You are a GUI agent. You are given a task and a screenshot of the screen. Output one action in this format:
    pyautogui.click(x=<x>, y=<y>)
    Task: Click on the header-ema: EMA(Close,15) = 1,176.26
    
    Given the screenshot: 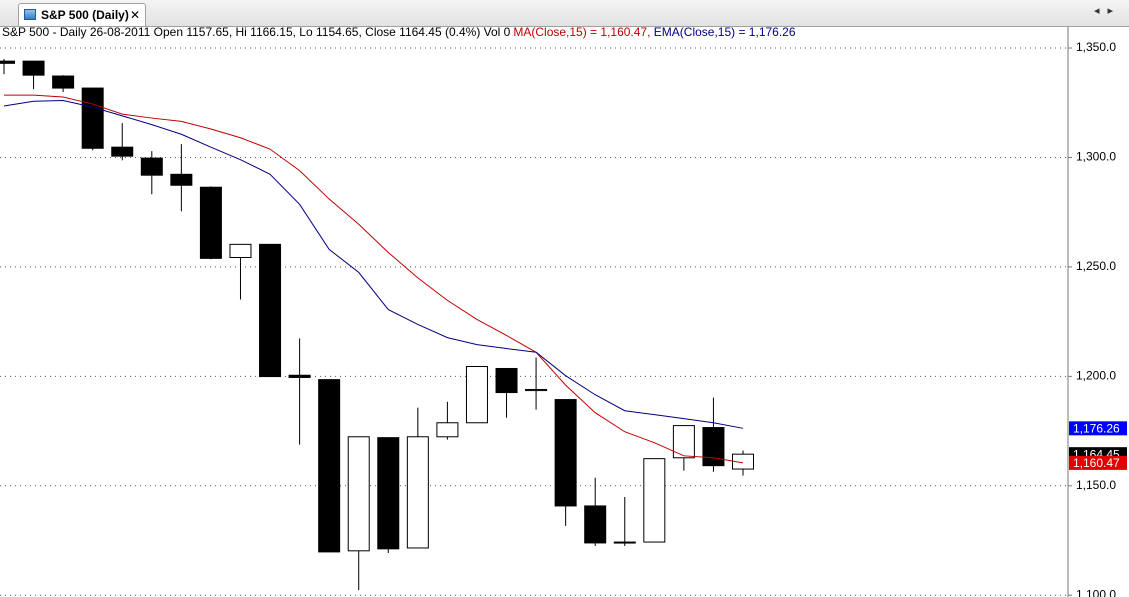 What is the action you would take?
    pyautogui.click(x=722, y=33)
    